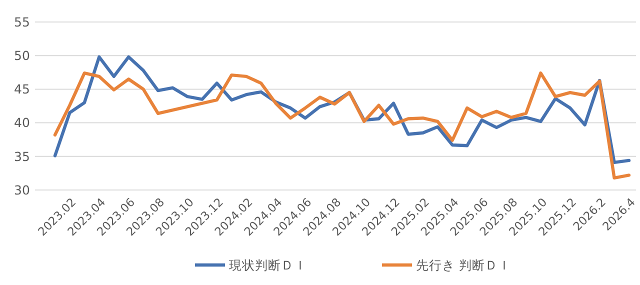 This screenshot has height=285, width=640. What do you see at coordinates (22, 22) in the screenshot?
I see `y-tick-label: 55` at bounding box center [22, 22].